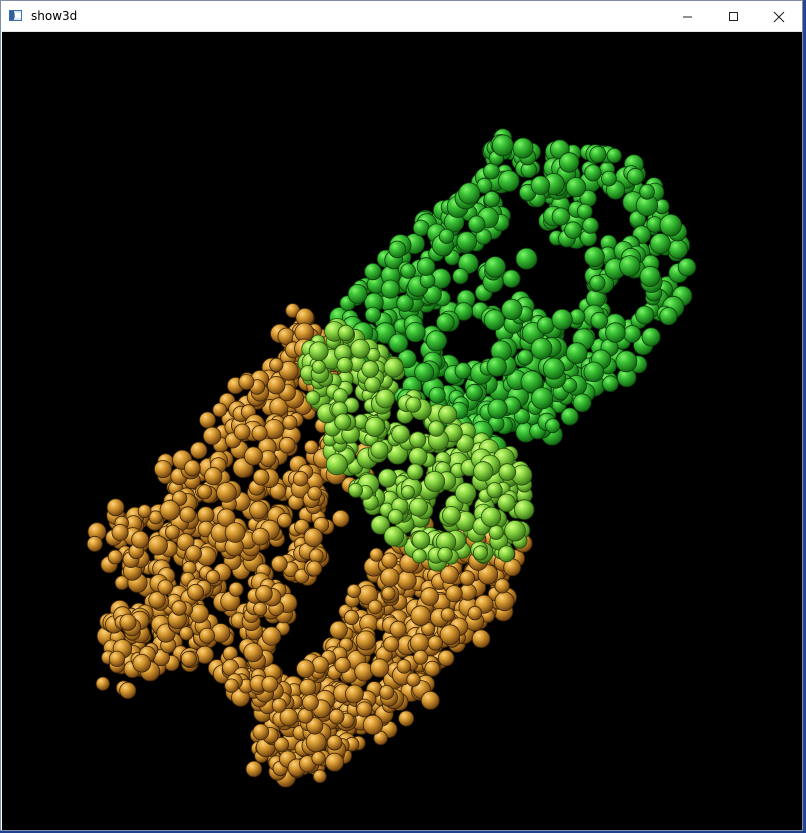 The image size is (806, 833). I want to click on close-button, so click(779, 16).